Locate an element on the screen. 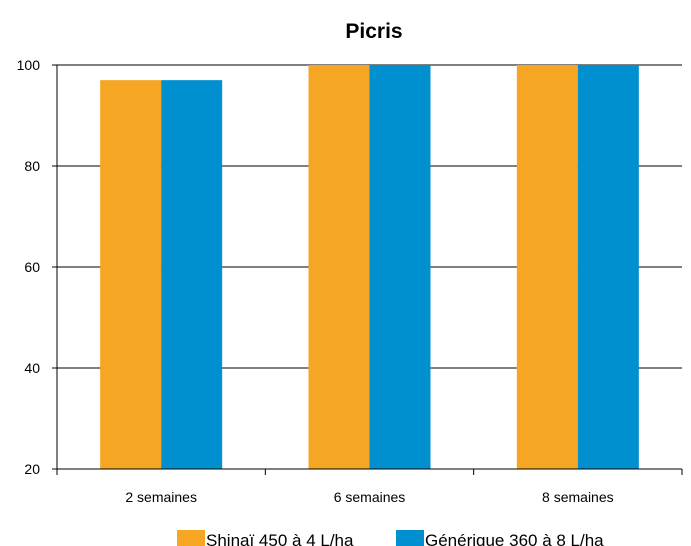 Image resolution: width=691 pixels, height=546 pixels. x-tick-label: 8 semaines is located at coordinates (578, 497).